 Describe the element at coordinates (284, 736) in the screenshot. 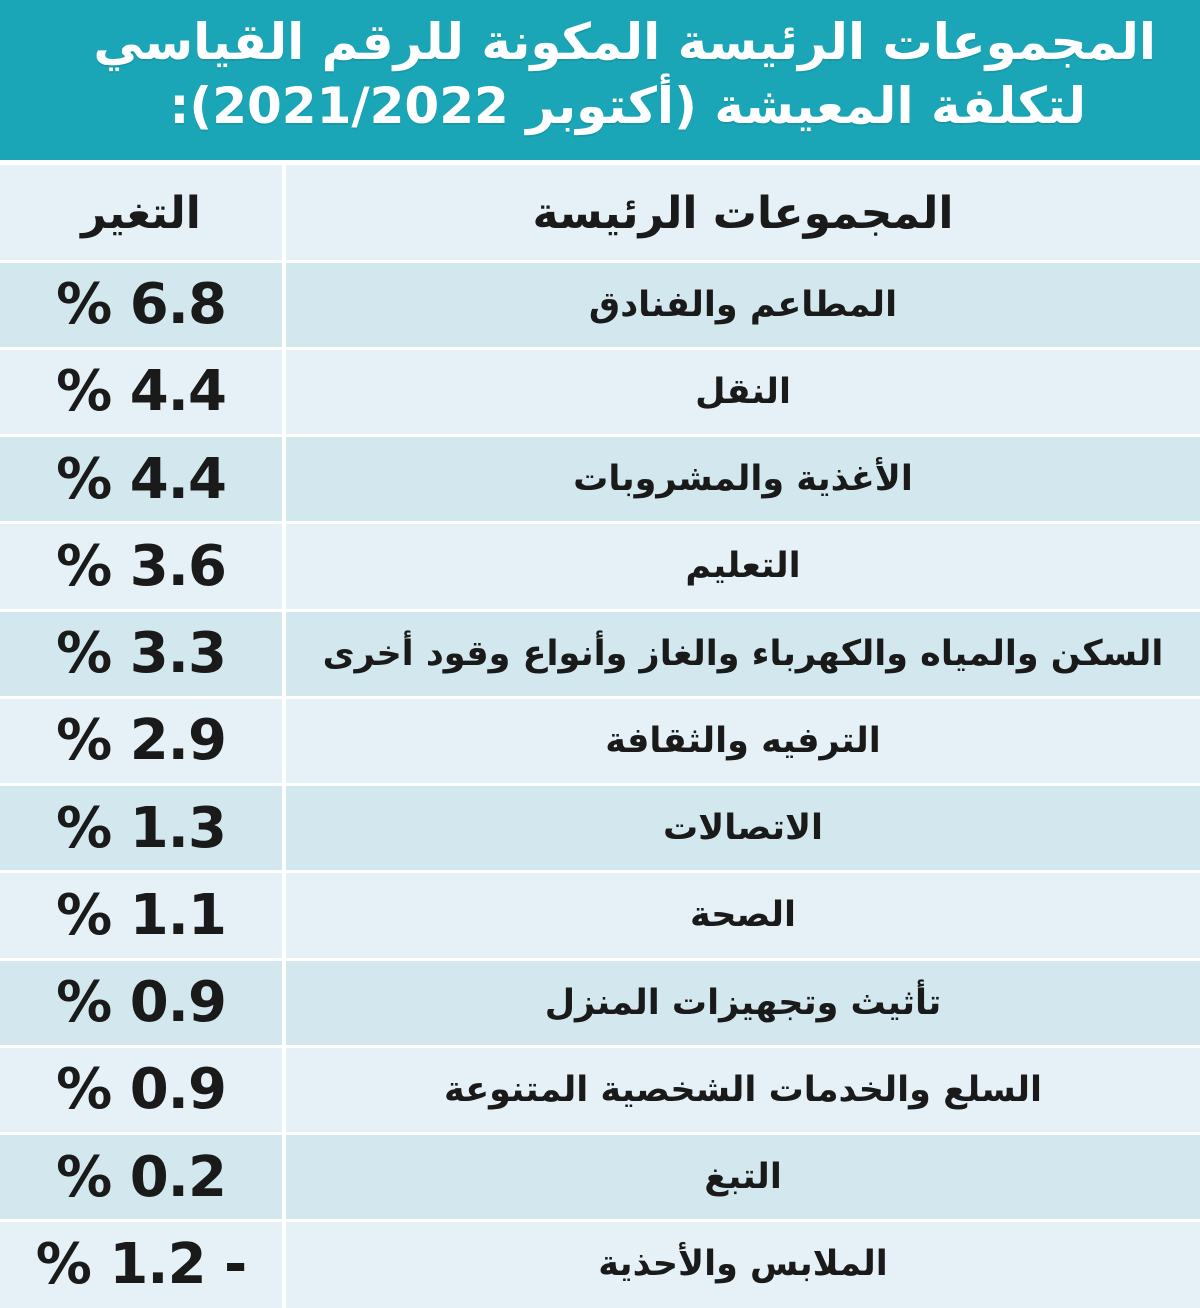

I see `column-divider` at that location.